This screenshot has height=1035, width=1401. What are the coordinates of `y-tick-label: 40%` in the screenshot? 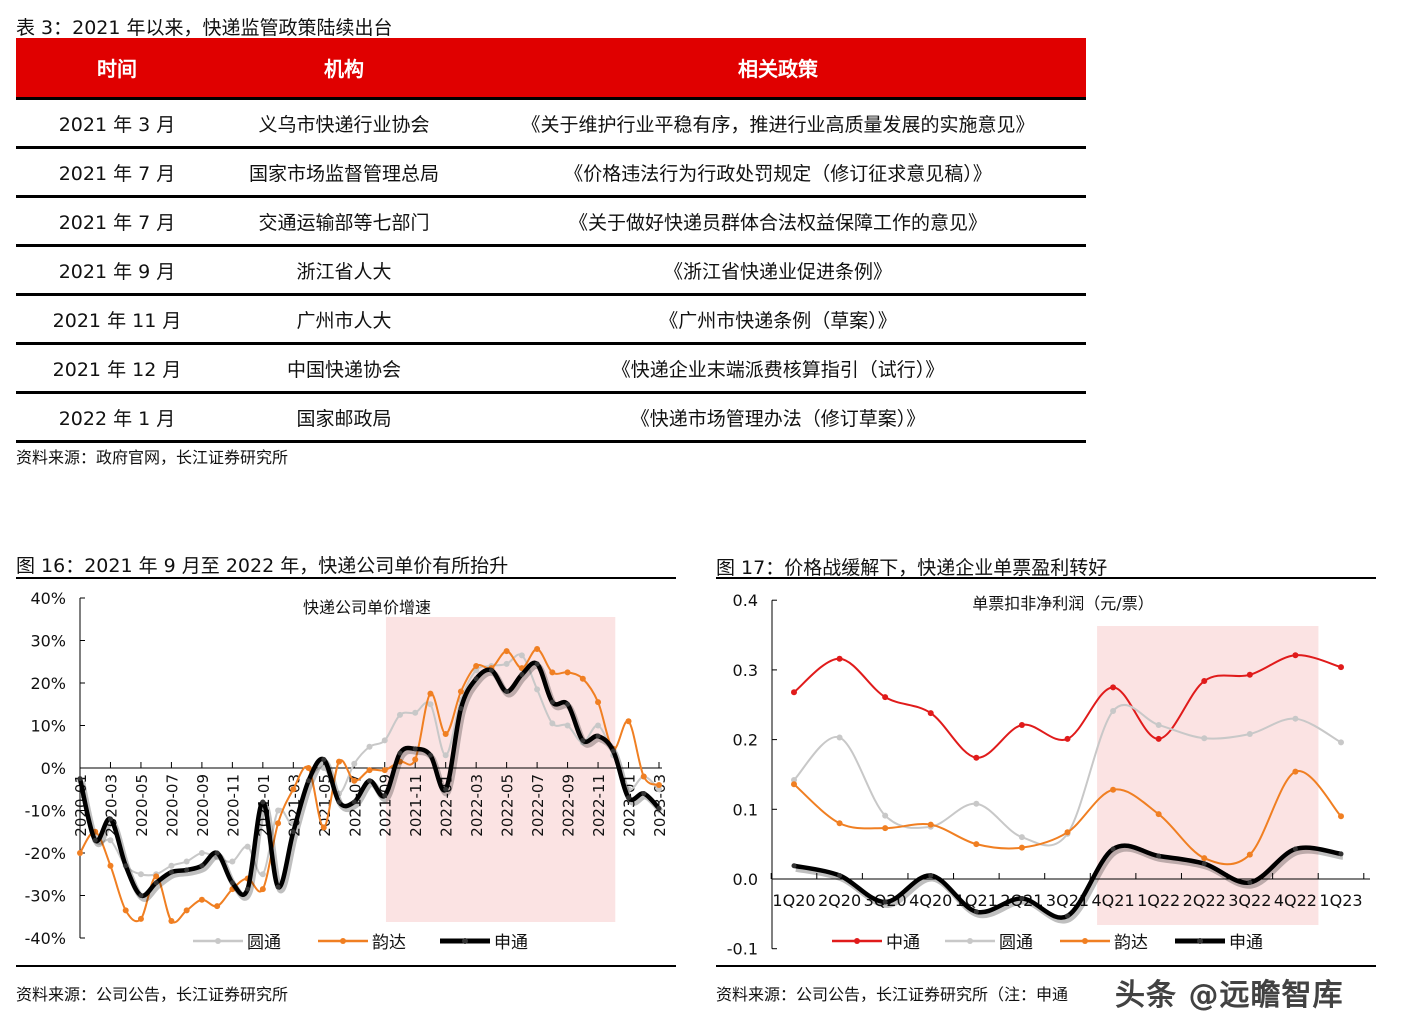 It's located at (48, 598).